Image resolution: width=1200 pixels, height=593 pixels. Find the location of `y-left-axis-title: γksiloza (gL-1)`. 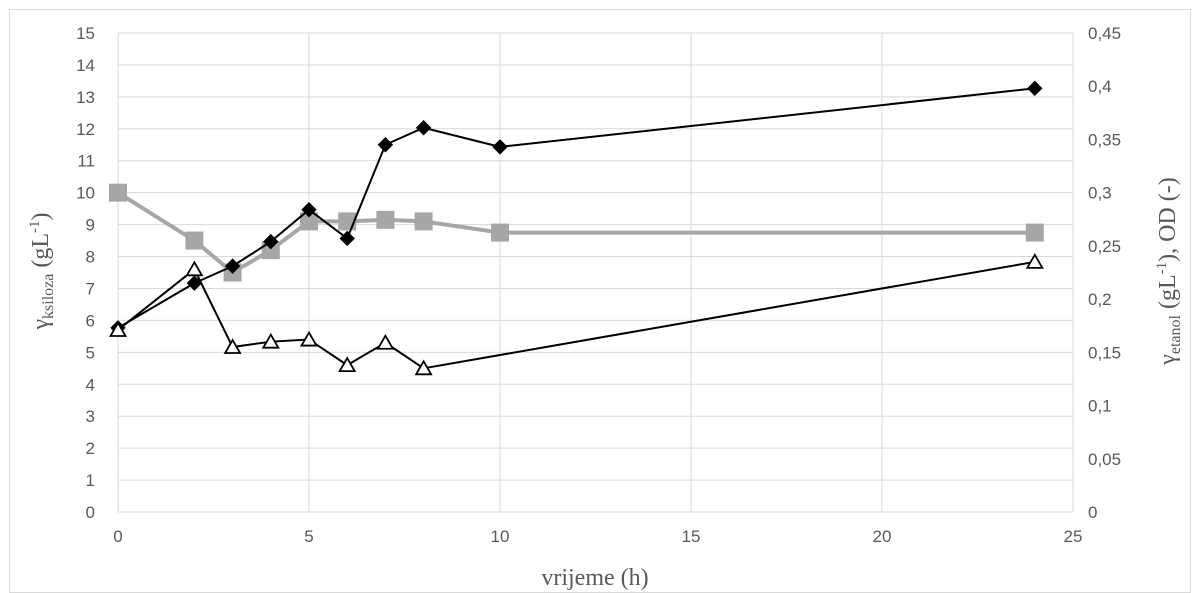

y-left-axis-title: γksiloza (gL-1) is located at coordinates (42, 271).